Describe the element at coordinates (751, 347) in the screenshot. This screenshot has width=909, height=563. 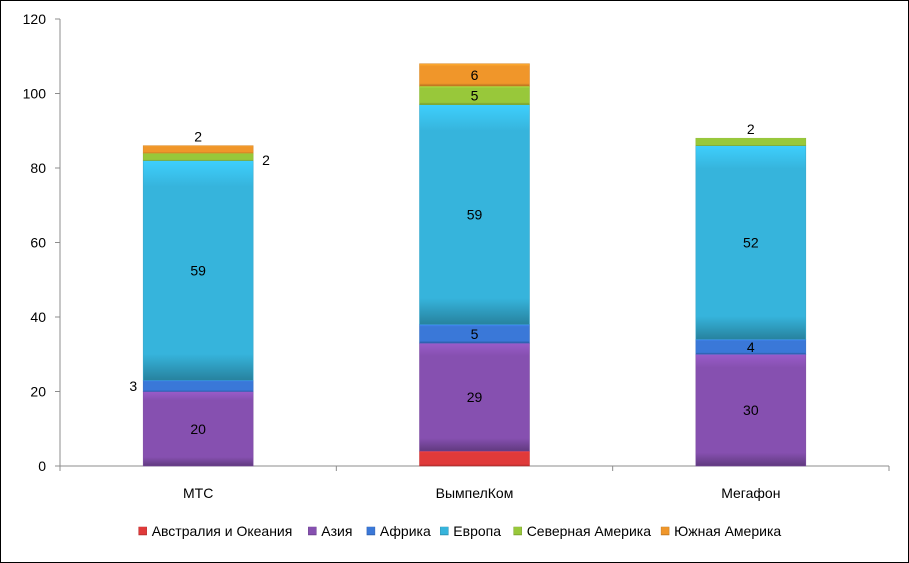
I see `data-label: 4` at that location.